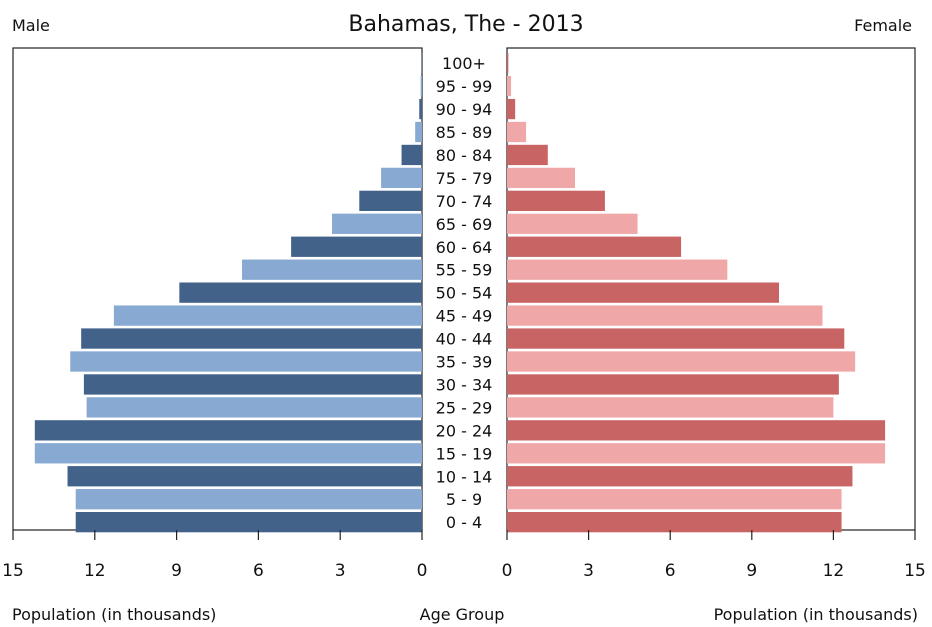  Describe the element at coordinates (464, 499) in the screenshot. I see `age-group-label: 5 - 9` at that location.